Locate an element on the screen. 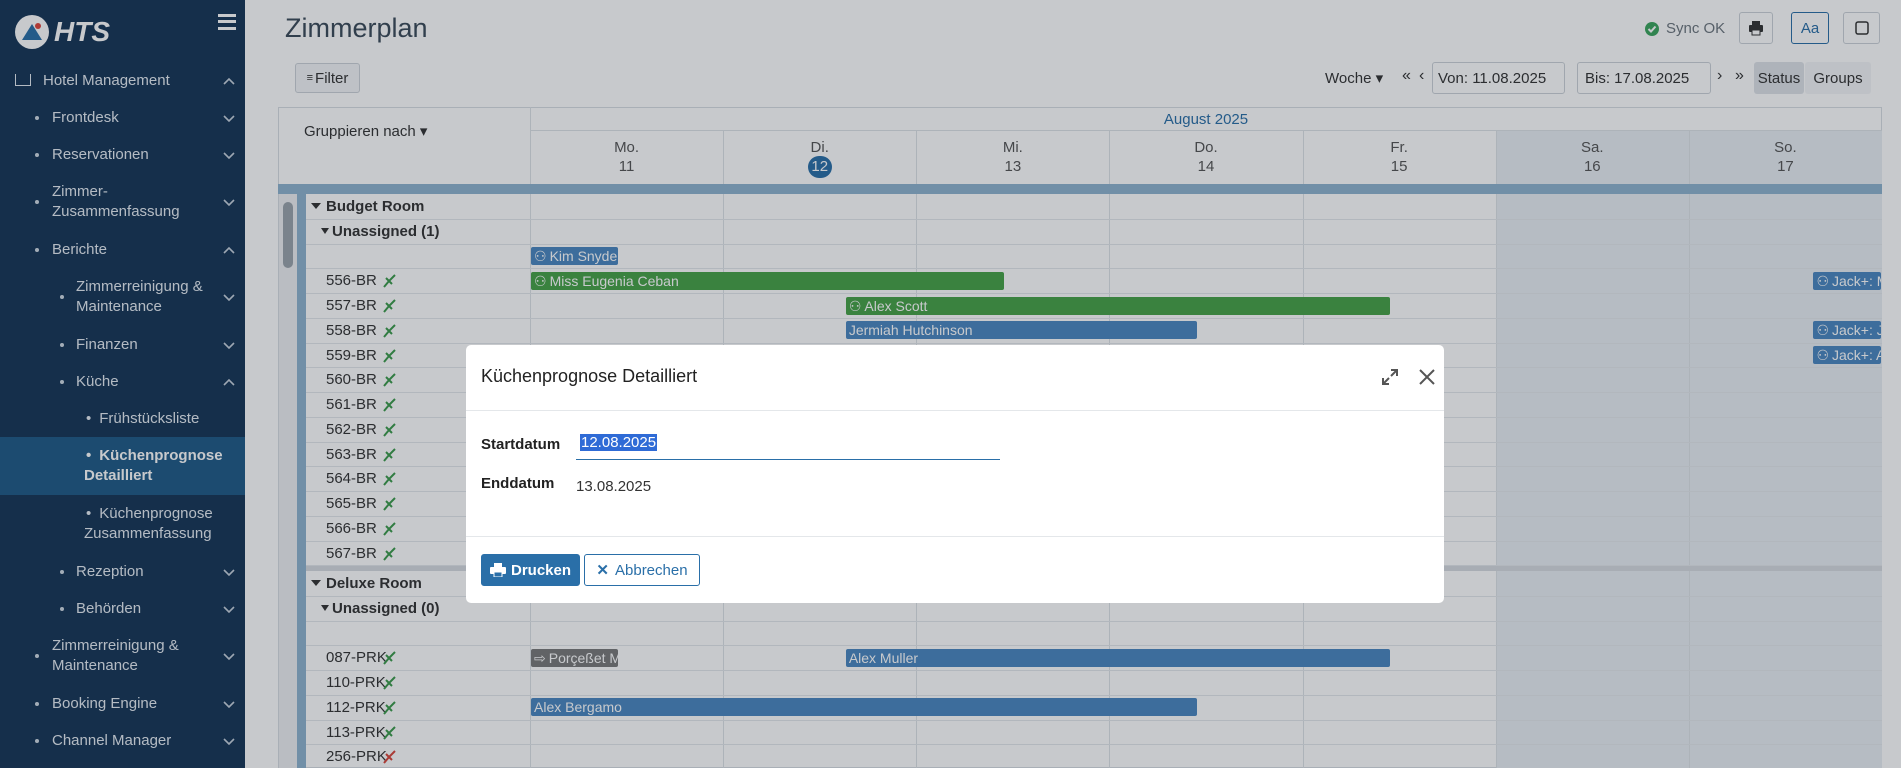  menu-item: Berichte is located at coordinates (80, 249).